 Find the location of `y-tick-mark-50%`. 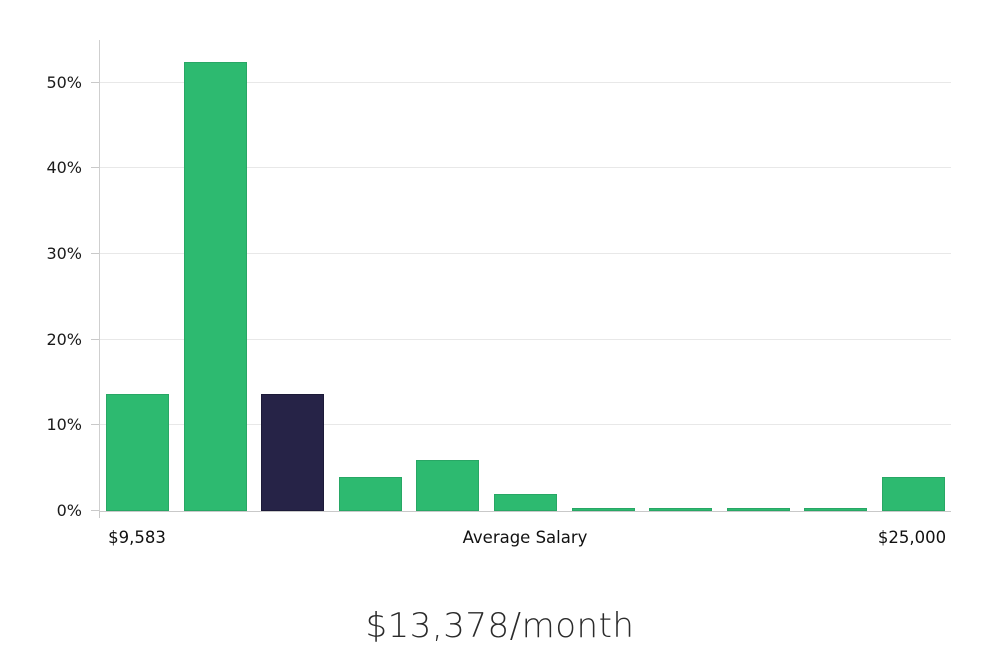

y-tick-mark-50% is located at coordinates (95, 82).